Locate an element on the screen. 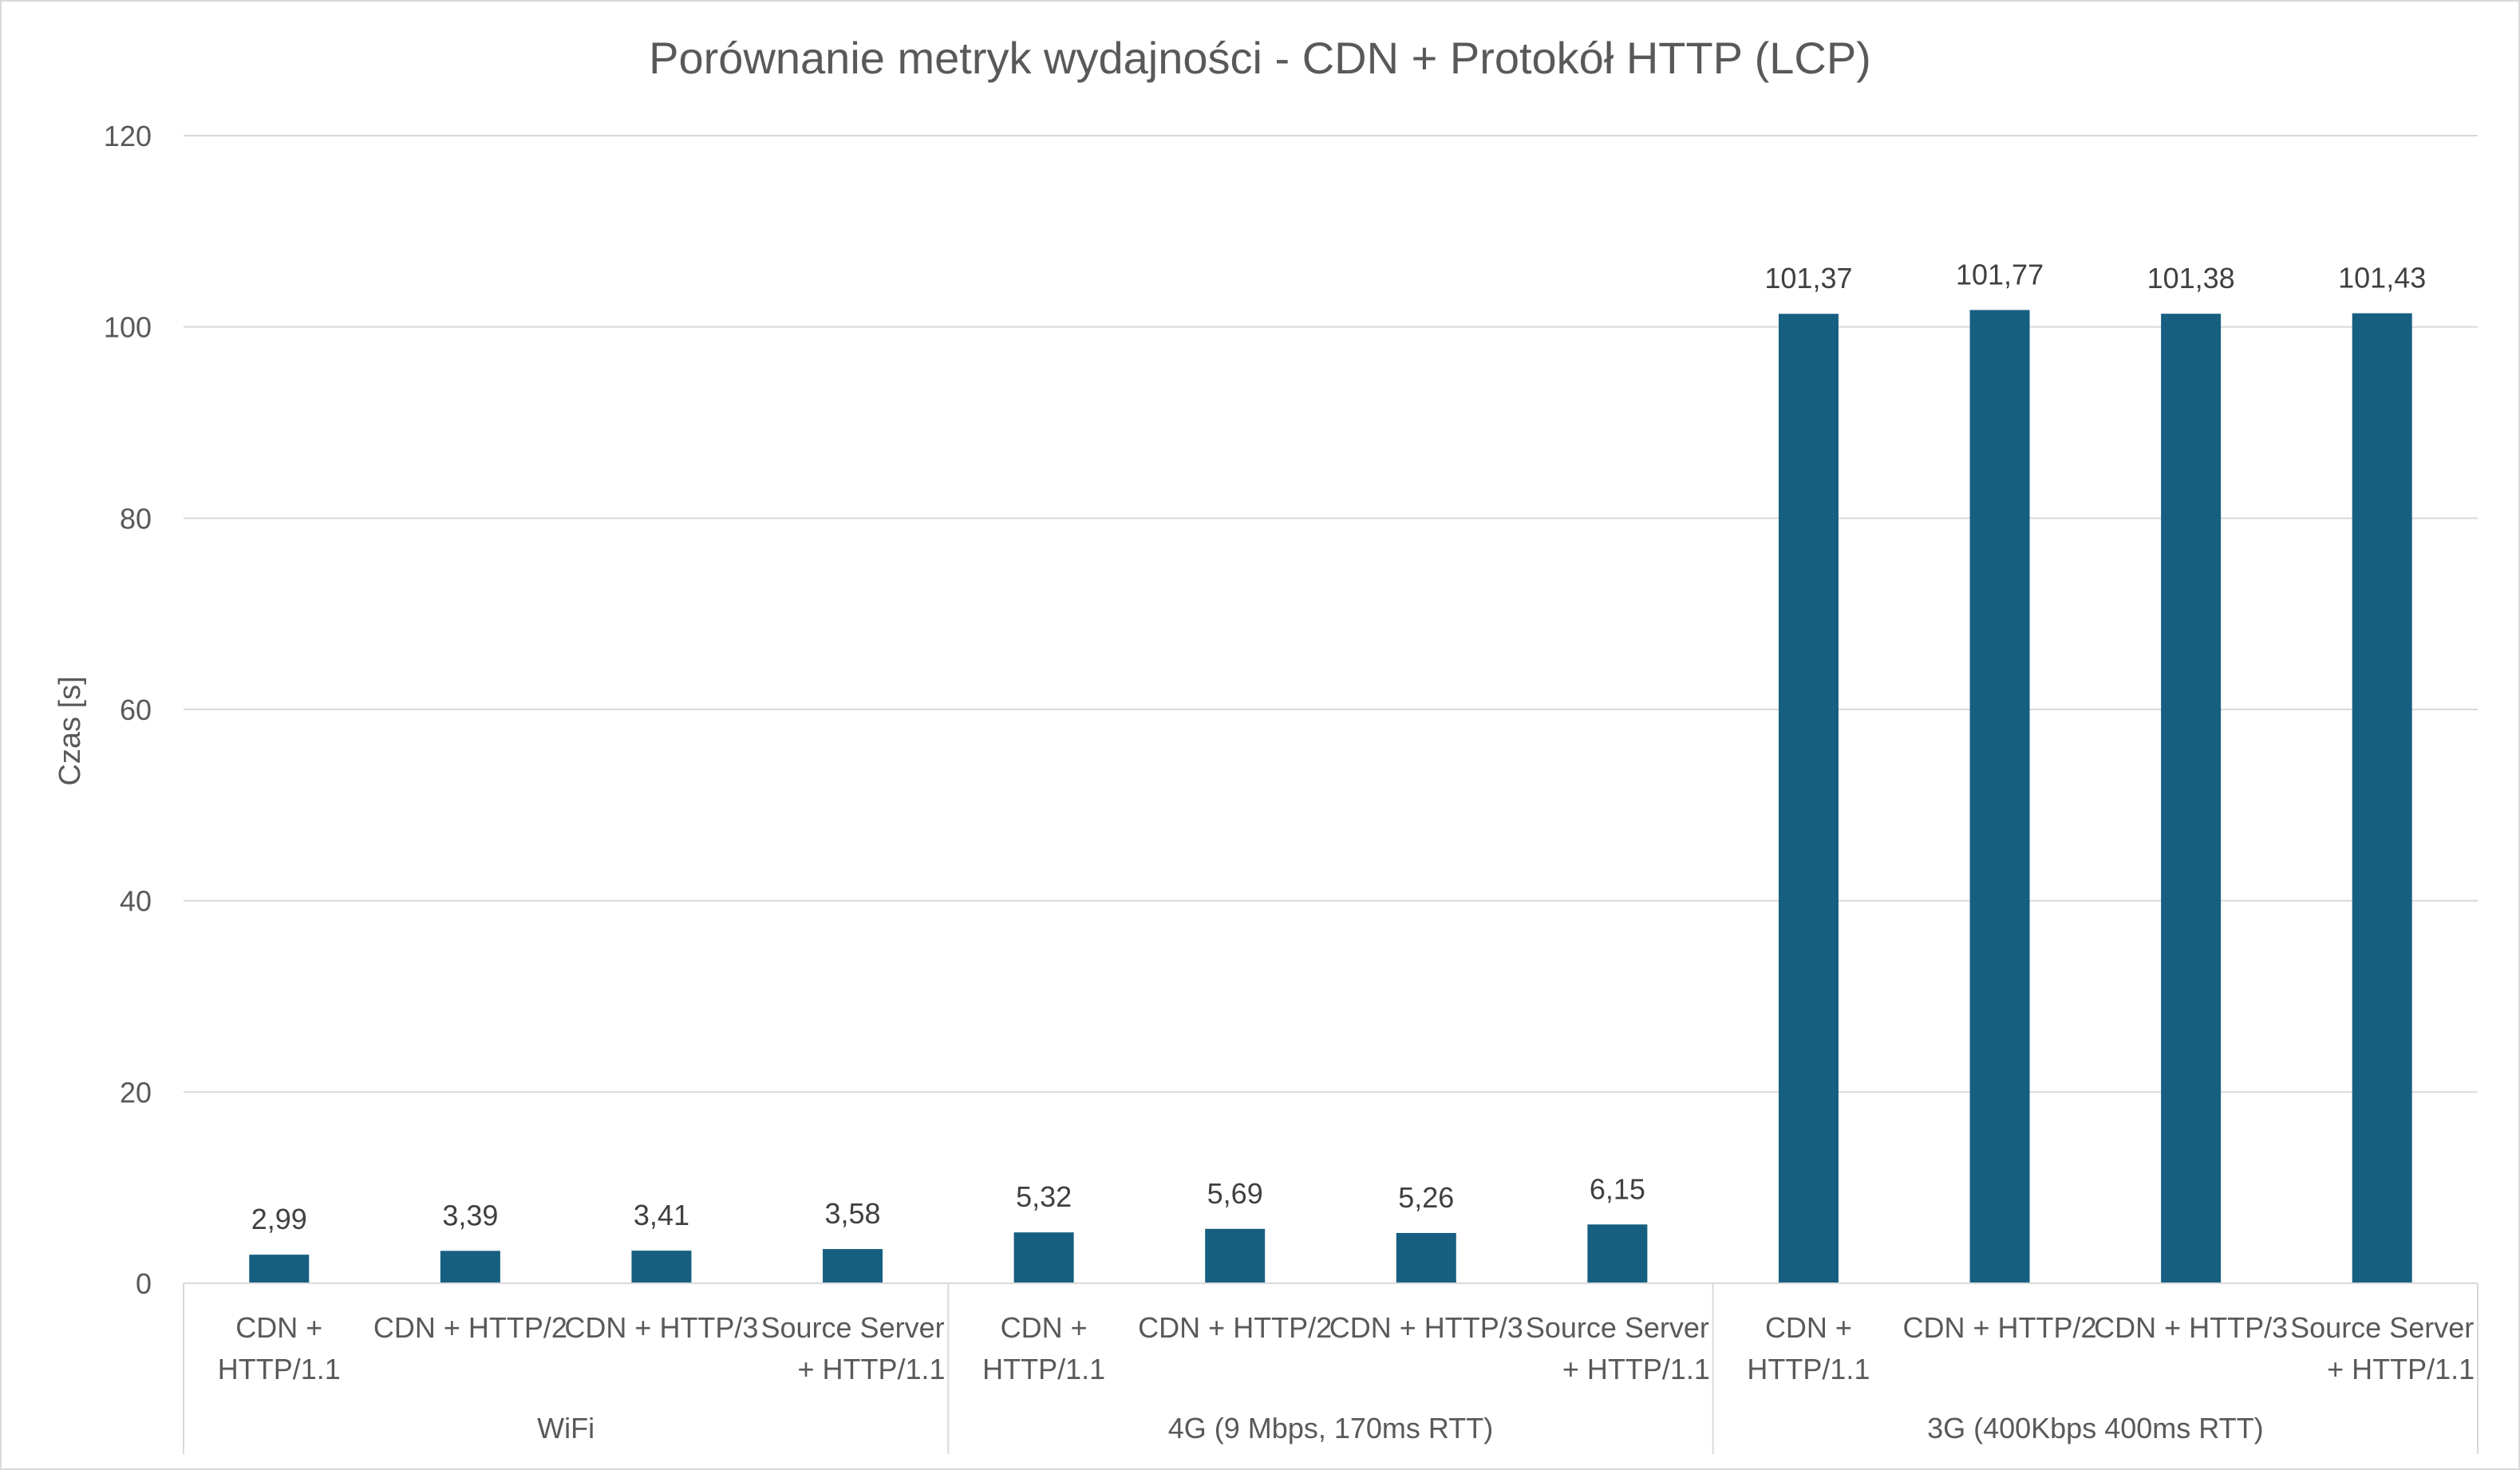  y-axis-ticks: 0 20 40 60 80 100 120 is located at coordinates (128, 710).